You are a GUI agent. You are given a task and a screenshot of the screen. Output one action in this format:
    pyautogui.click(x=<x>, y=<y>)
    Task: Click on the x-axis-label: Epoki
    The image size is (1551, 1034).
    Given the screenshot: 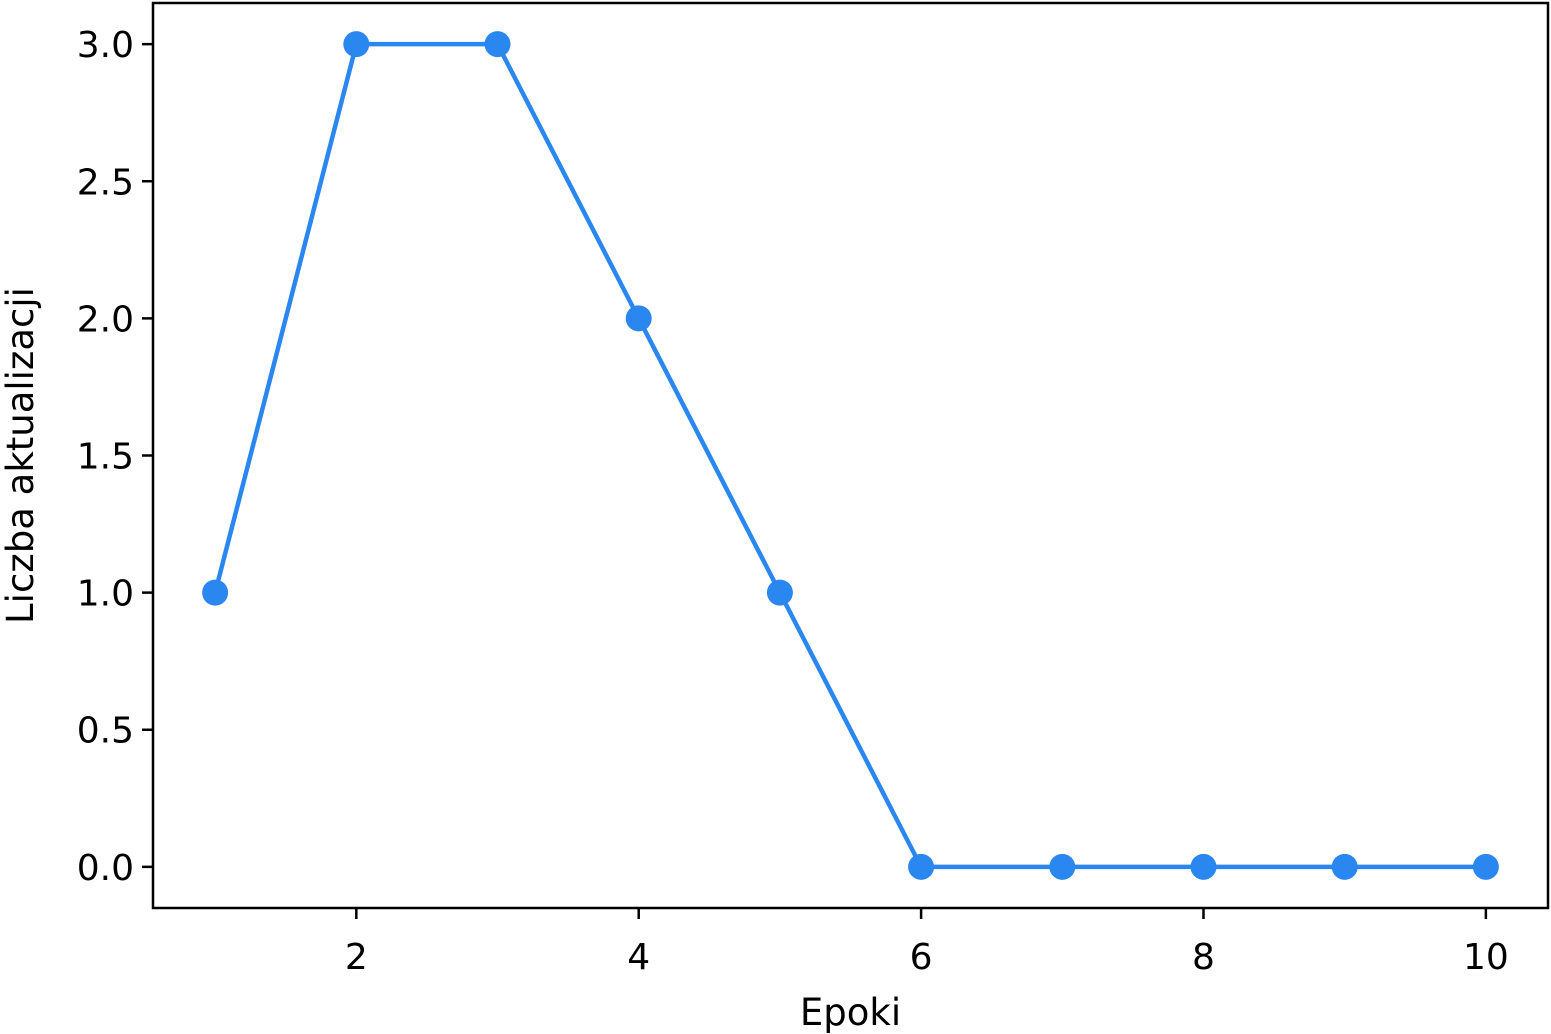 What is the action you would take?
    pyautogui.click(x=850, y=1012)
    